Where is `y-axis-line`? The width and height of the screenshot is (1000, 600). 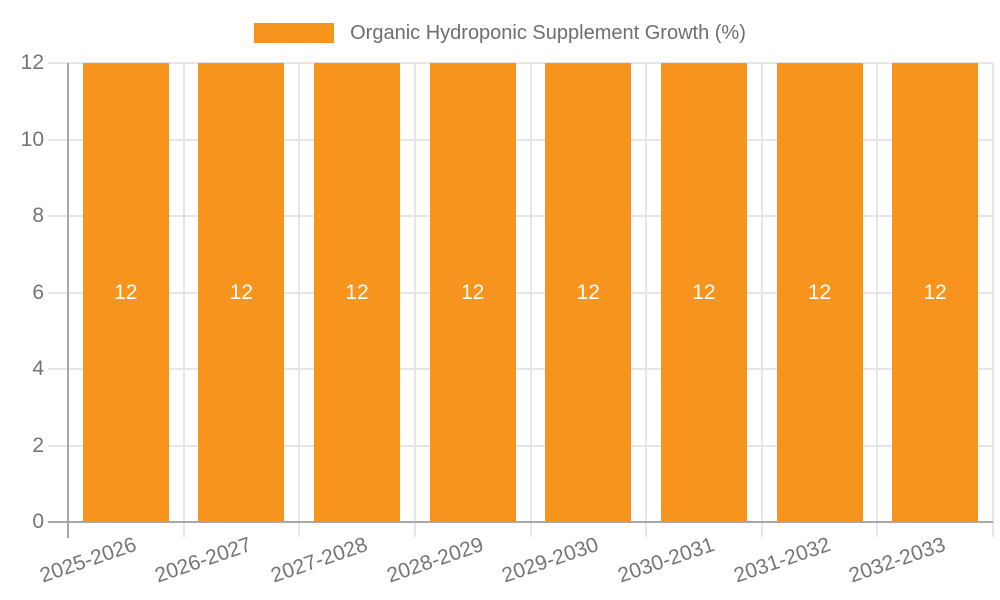 y-axis-line is located at coordinates (68, 300).